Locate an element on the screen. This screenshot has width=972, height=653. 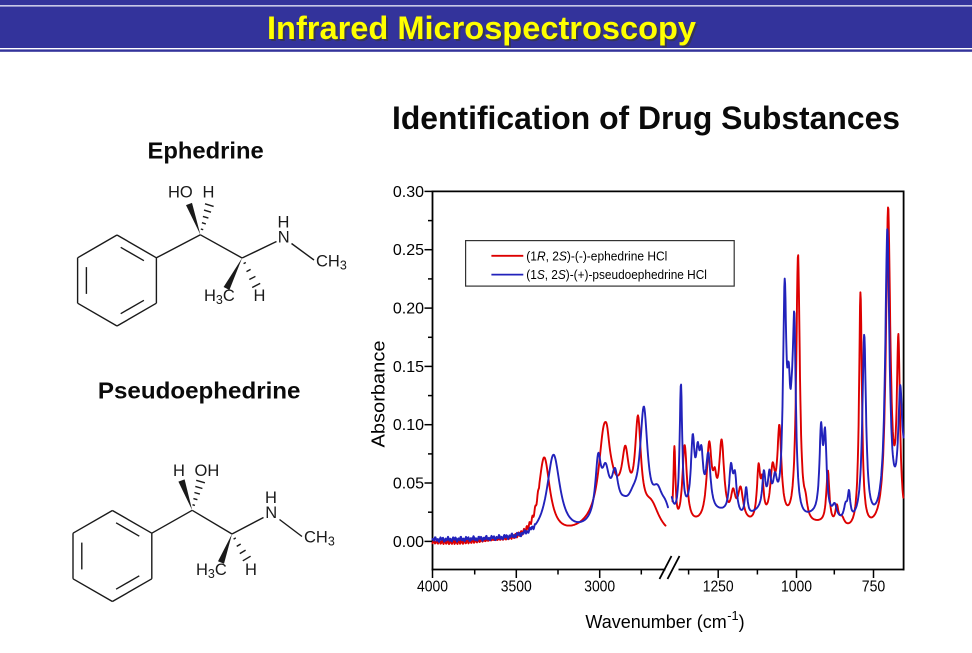
svg-text: 0.15 is located at coordinates (408, 367).